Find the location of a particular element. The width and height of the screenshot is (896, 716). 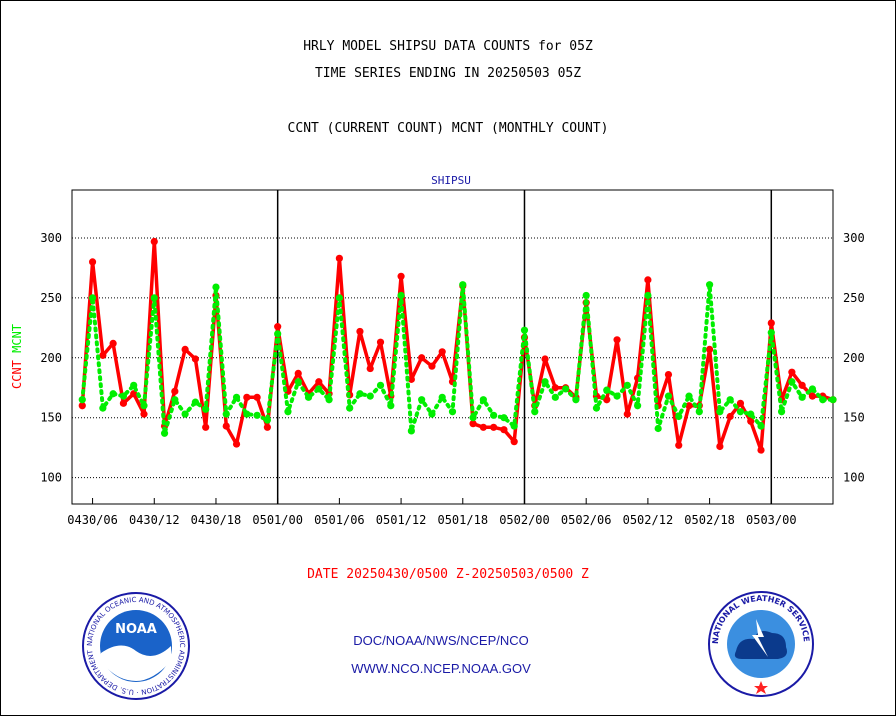

x-tick-label: 0502/12 is located at coordinates (648, 520).